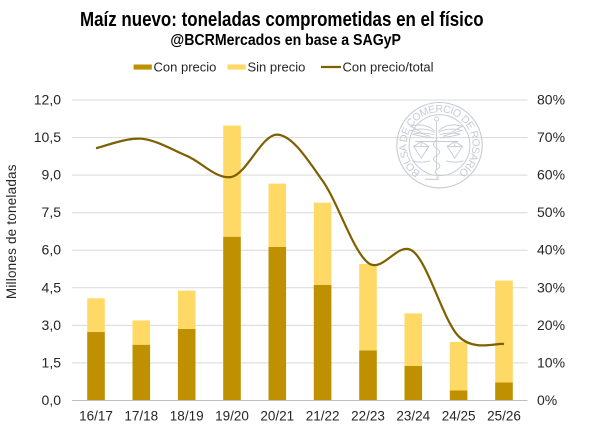  What do you see at coordinates (547, 400) in the screenshot?
I see `svg-text: 0%` at bounding box center [547, 400].